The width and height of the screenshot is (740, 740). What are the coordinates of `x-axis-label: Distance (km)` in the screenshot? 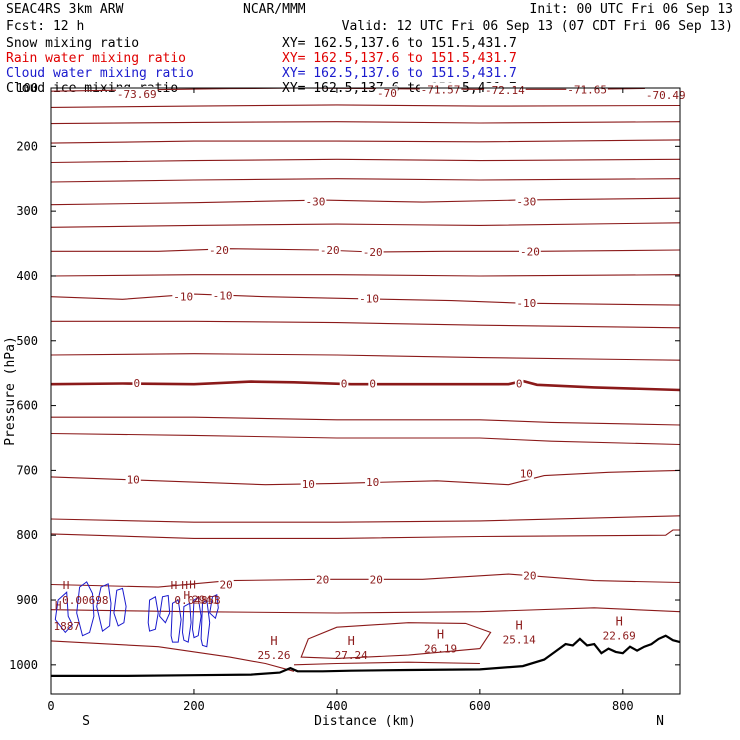 It's located at (365, 721).